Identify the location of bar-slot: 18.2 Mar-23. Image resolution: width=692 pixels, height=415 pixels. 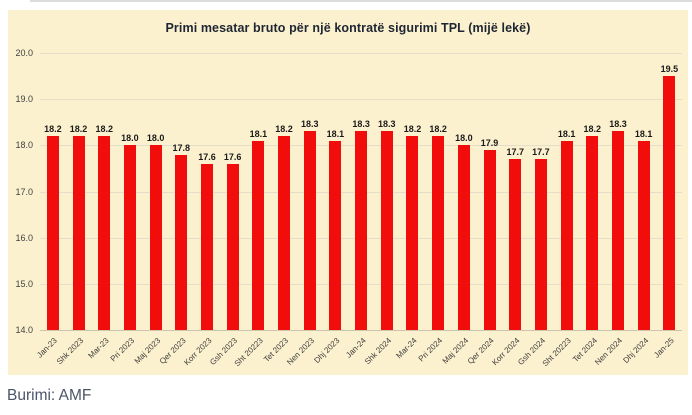
(101, 206).